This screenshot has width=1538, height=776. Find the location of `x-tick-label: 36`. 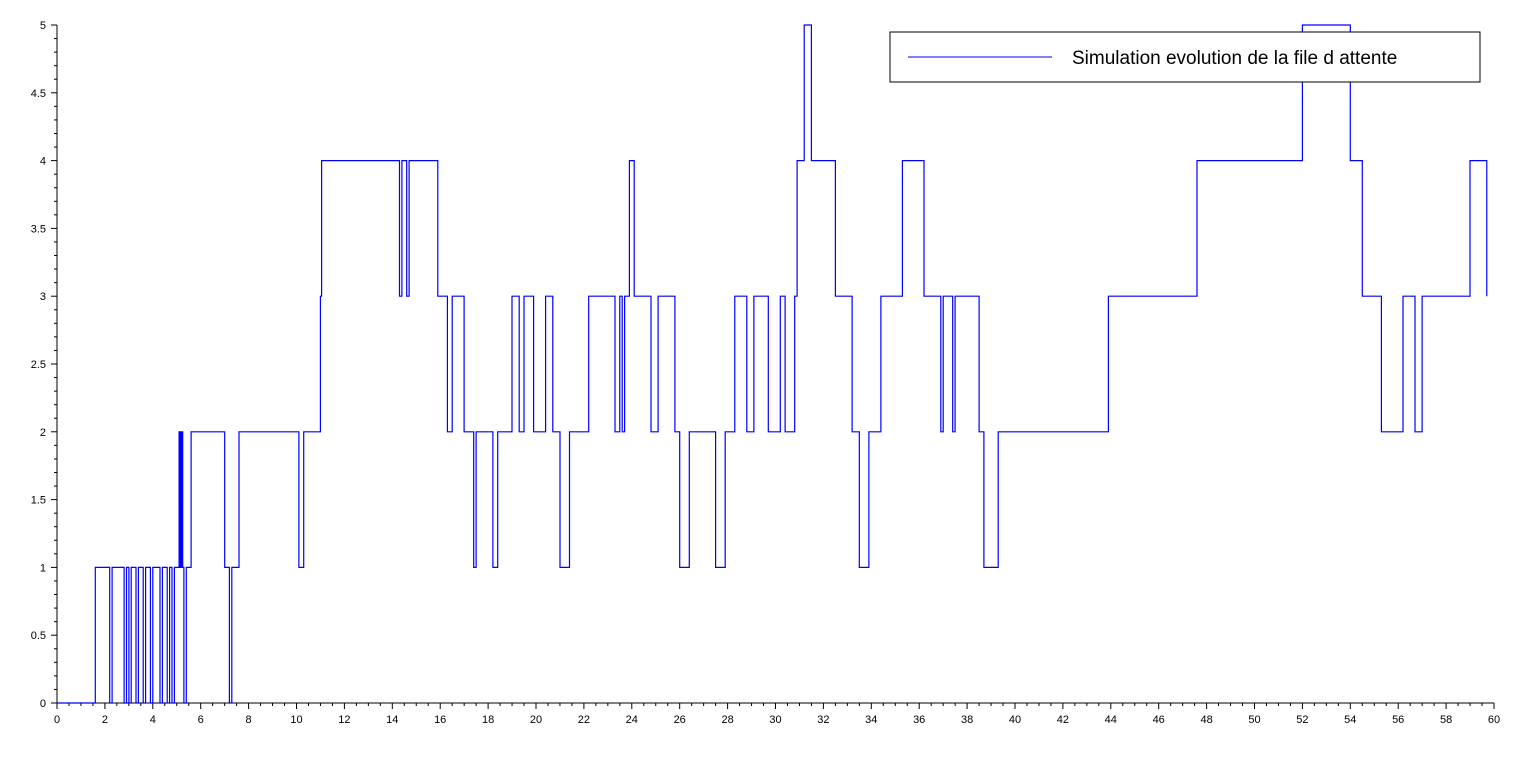

x-tick-label: 36 is located at coordinates (919, 720).